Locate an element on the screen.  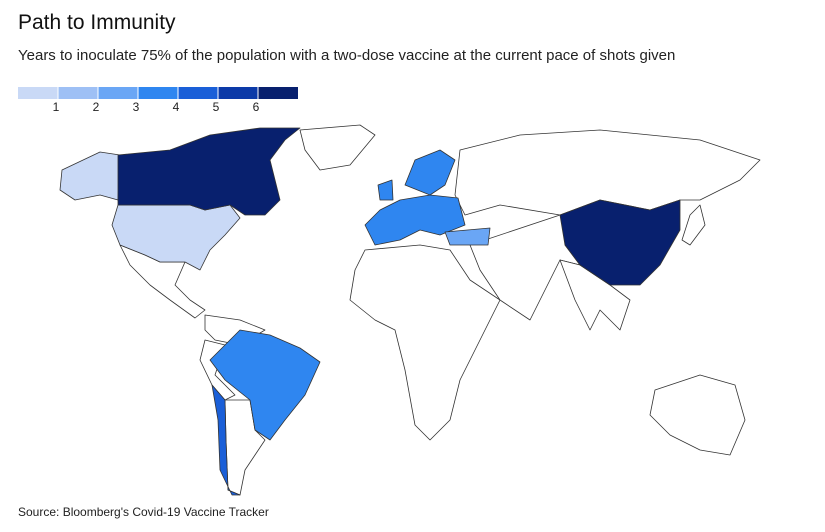
legend-tick-label: 5 is located at coordinates (216, 107).